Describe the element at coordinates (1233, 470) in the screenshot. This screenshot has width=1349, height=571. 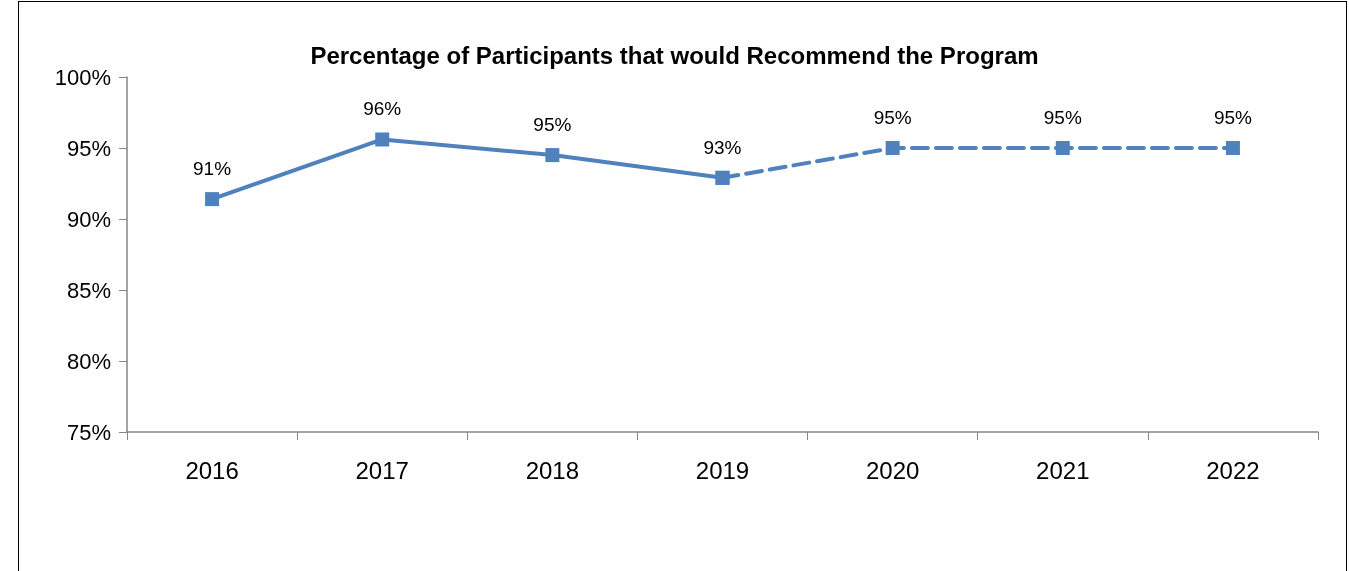
I see `x-tick-label: 2022` at that location.